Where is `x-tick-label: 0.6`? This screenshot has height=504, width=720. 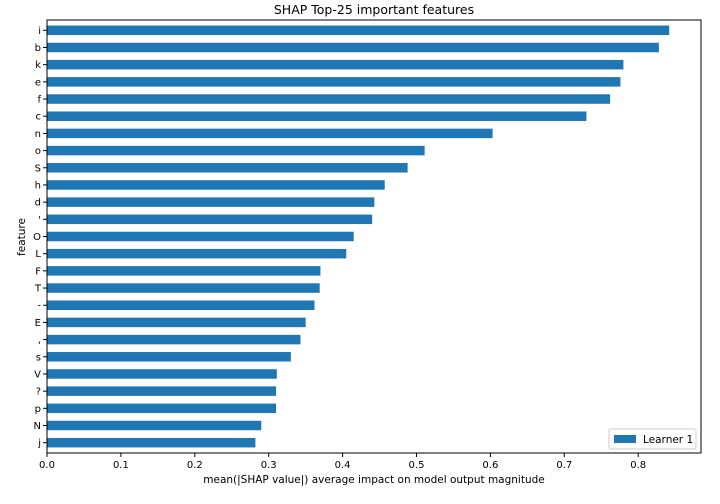 x-tick-label: 0.6 is located at coordinates (490, 465).